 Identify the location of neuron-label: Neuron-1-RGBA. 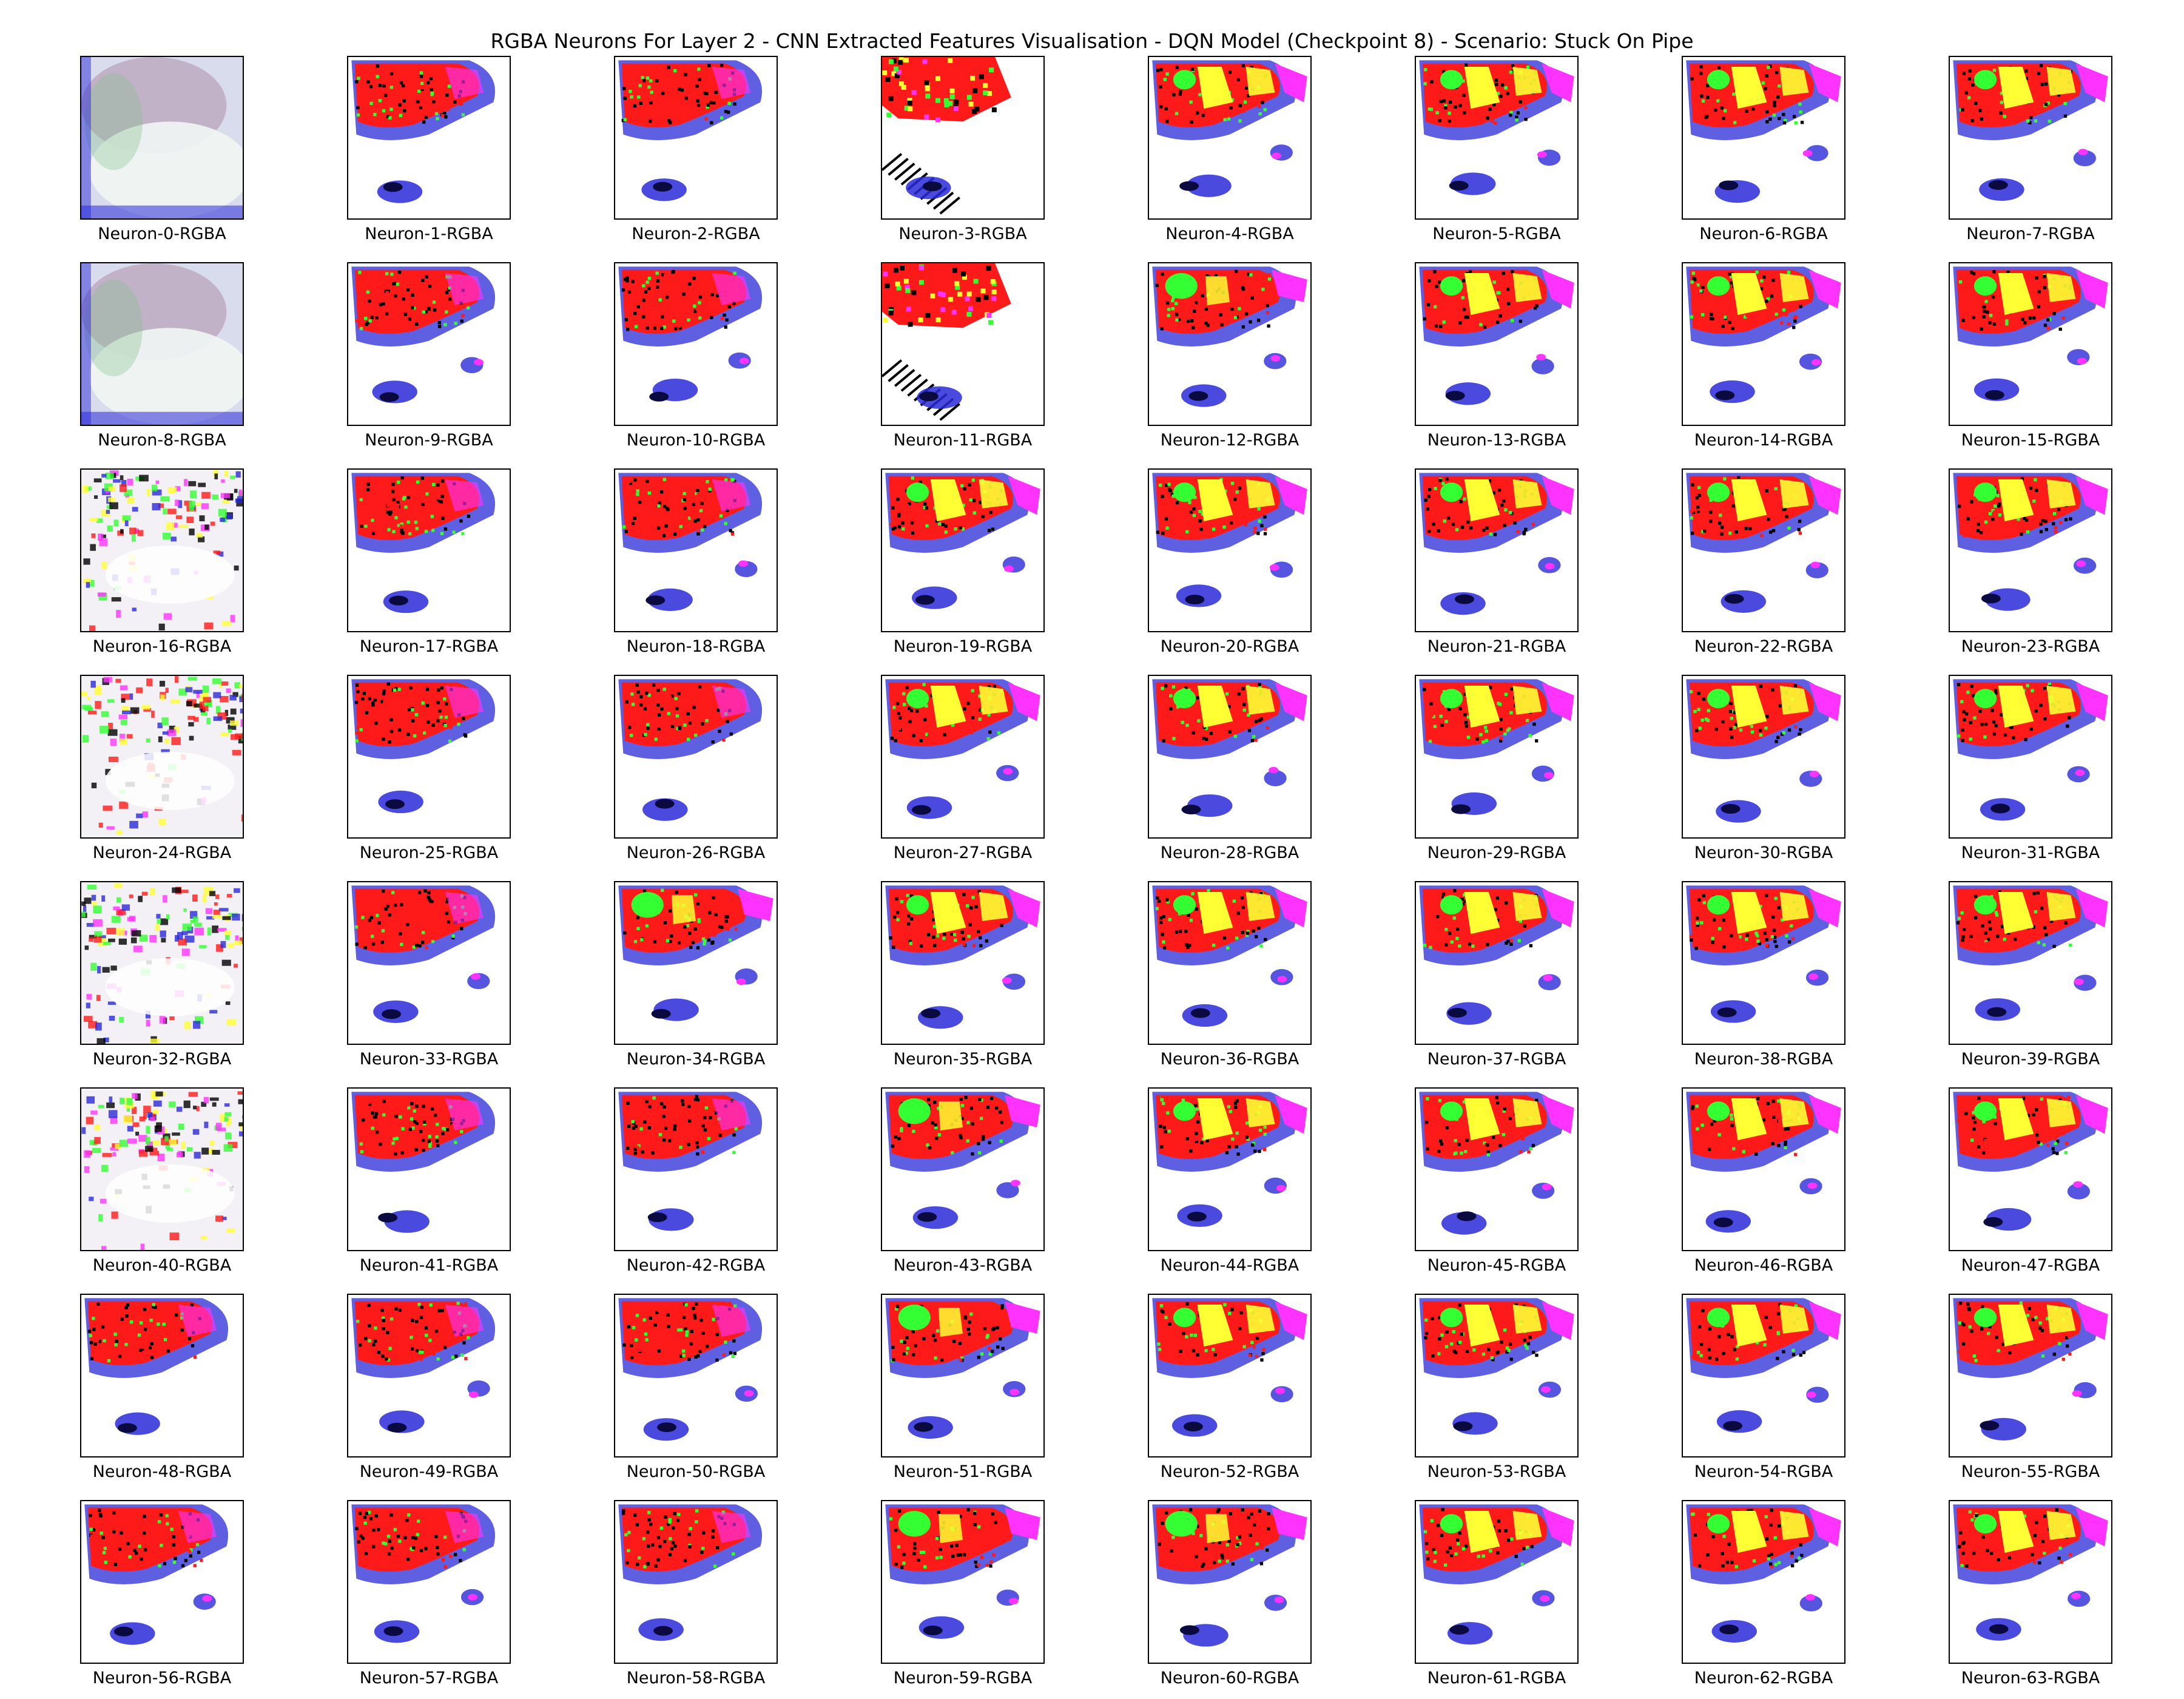
(429, 234).